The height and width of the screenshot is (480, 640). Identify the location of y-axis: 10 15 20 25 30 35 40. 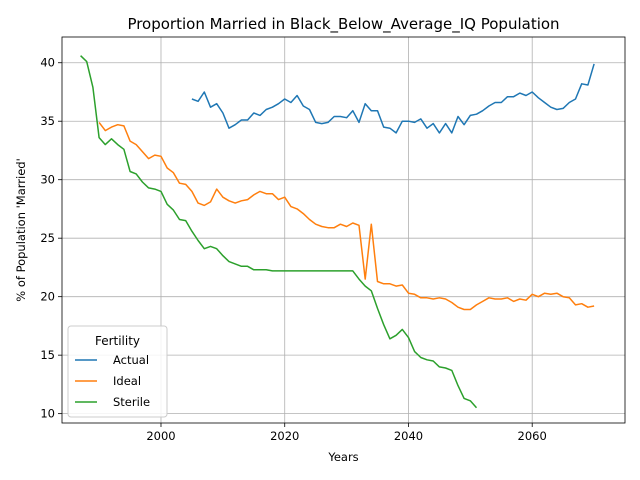
(51, 238).